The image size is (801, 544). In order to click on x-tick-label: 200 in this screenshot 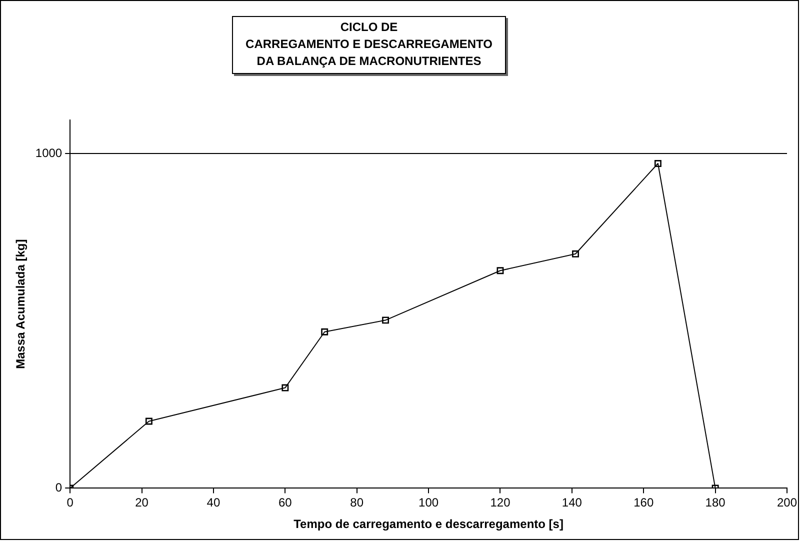, I will do `click(787, 503)`.